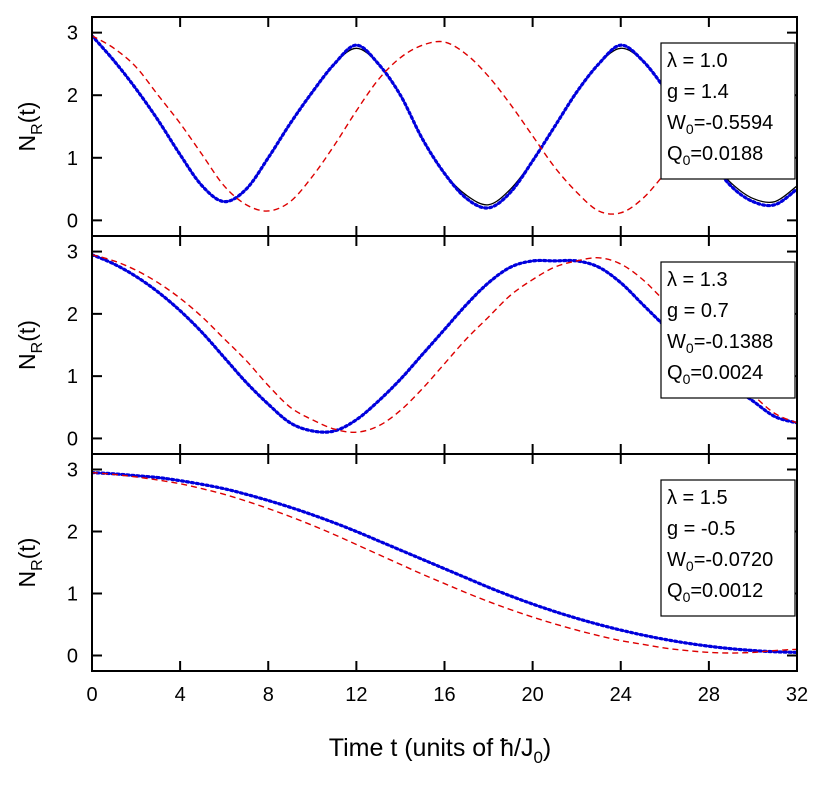 Image resolution: width=830 pixels, height=794 pixels. I want to click on x-tick-label: 0, so click(91, 695).